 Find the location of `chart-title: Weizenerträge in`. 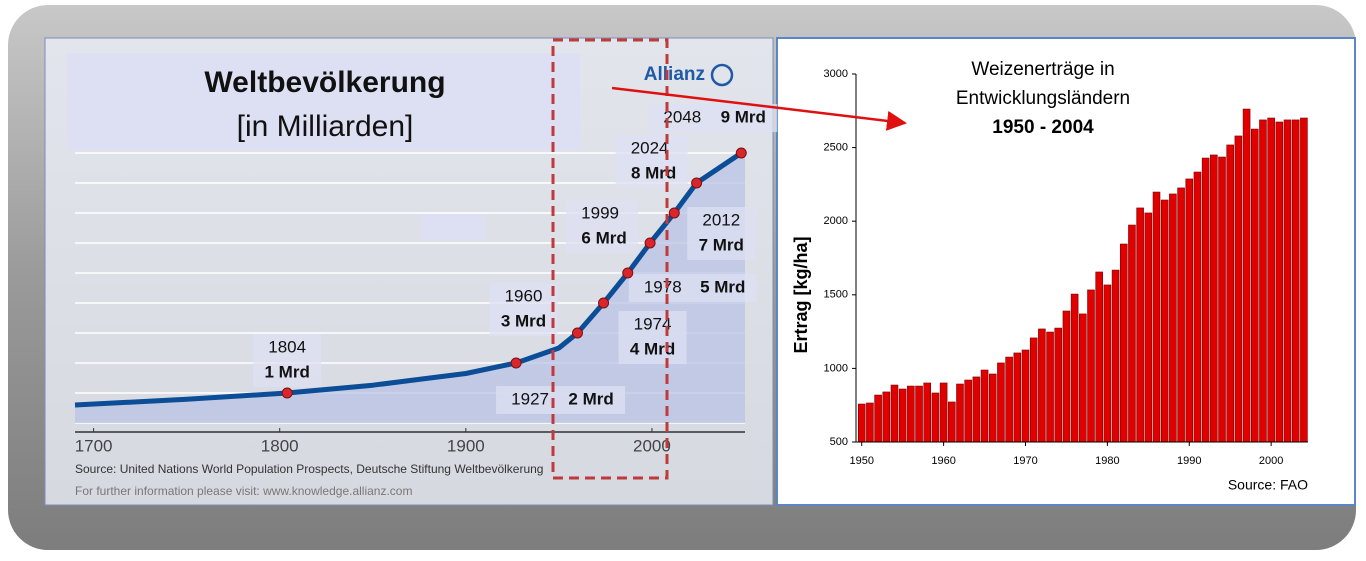

chart-title: Weizenerträge in is located at coordinates (1042, 69).